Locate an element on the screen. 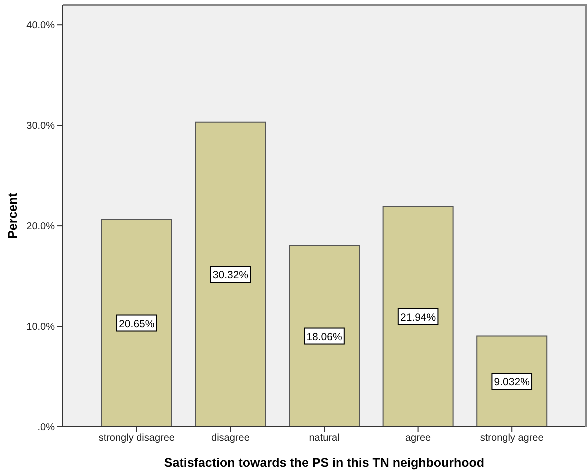 This screenshot has height=474, width=587. data-label: 18.06% is located at coordinates (324, 337).